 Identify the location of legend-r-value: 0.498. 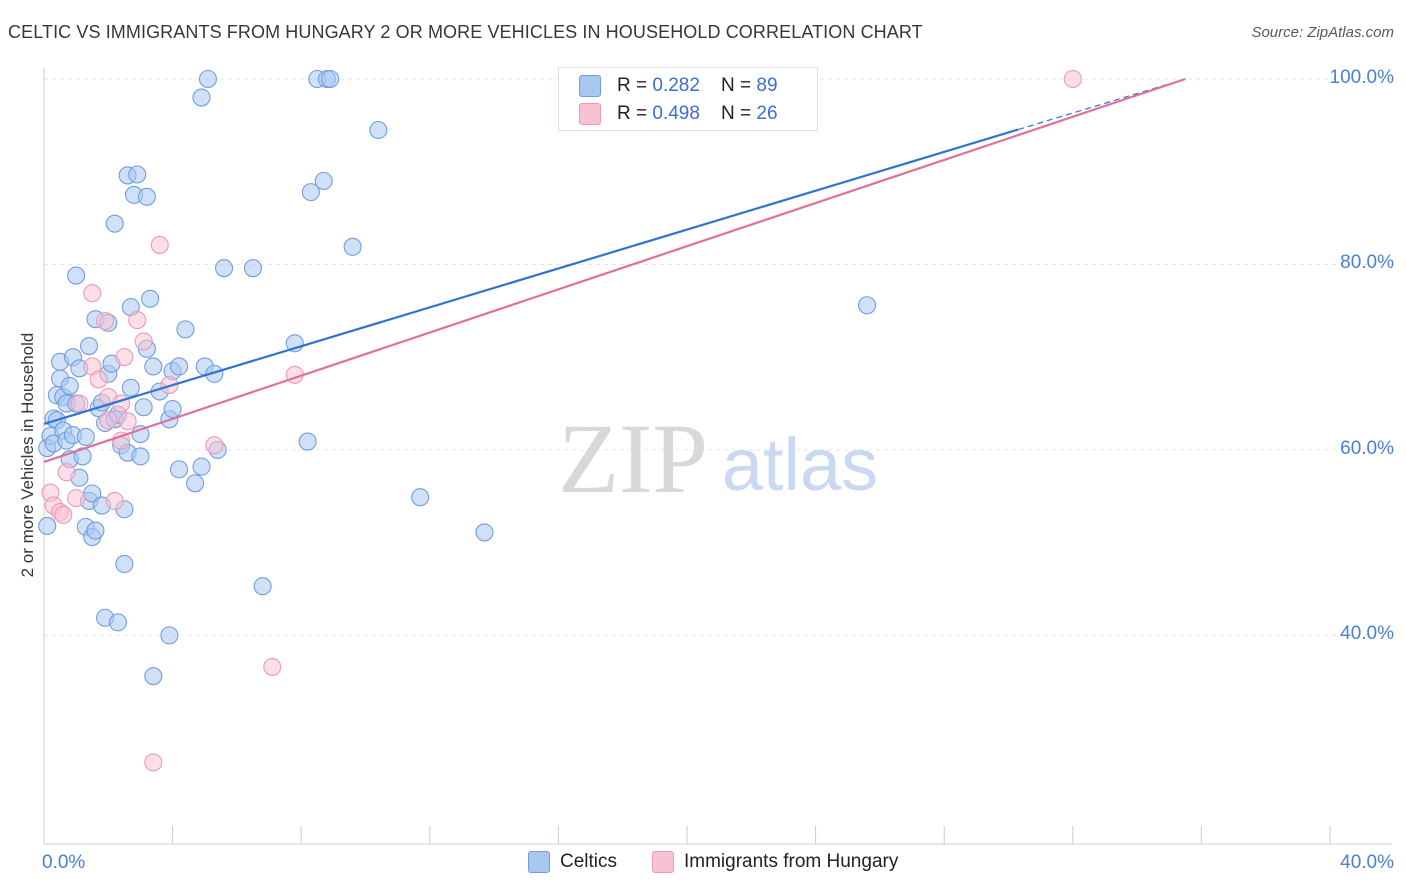
(676, 113).